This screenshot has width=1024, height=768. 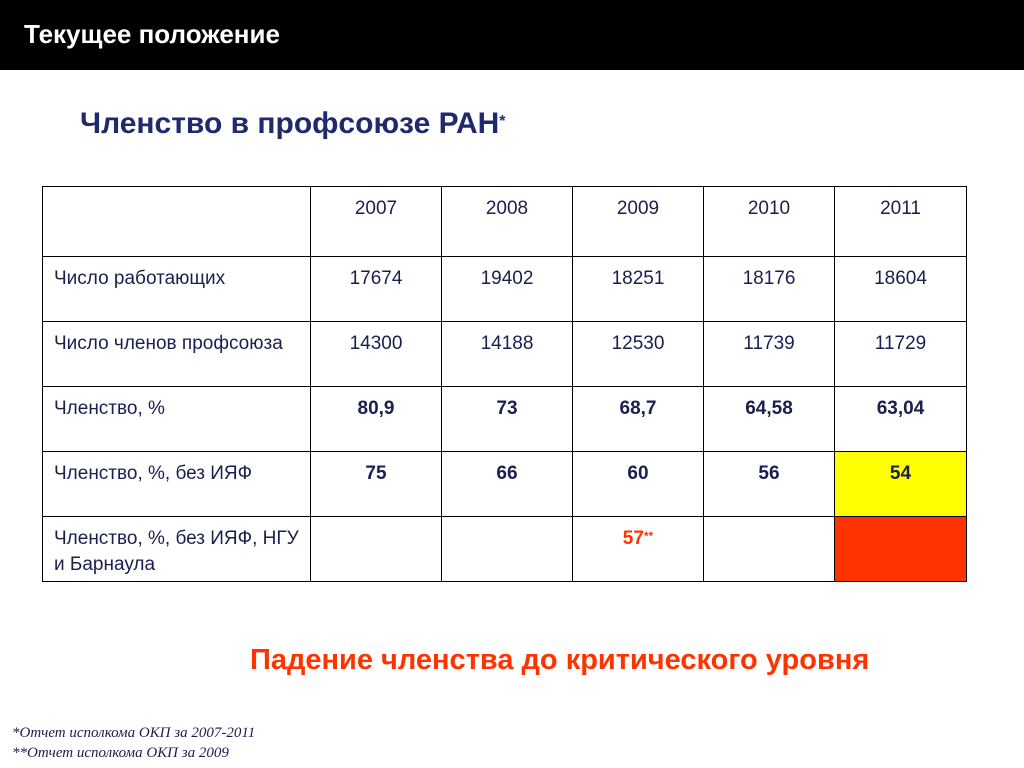 I want to click on row-label: Членство, %, без ИЯФ, НГУ и Барнаула, so click(x=176, y=549).